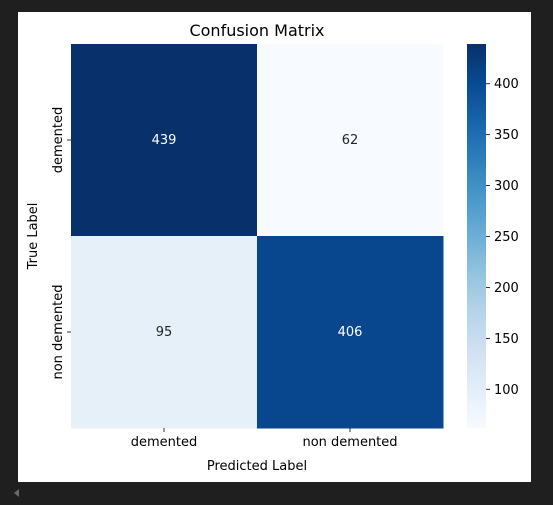  What do you see at coordinates (350, 332) in the screenshot?
I see `cell-value-label: 406` at bounding box center [350, 332].